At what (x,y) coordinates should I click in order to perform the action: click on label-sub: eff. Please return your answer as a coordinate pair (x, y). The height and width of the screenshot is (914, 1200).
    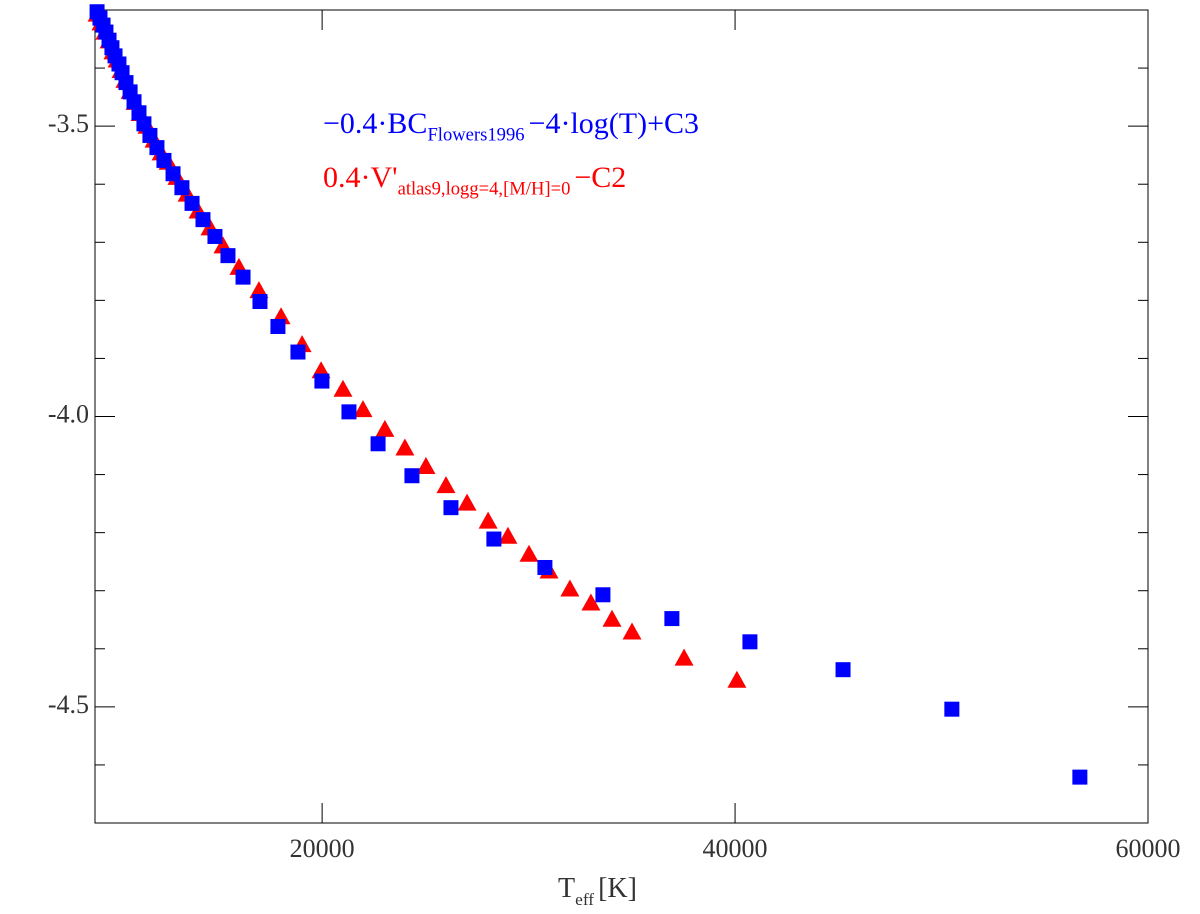
    Looking at the image, I should click on (584, 899).